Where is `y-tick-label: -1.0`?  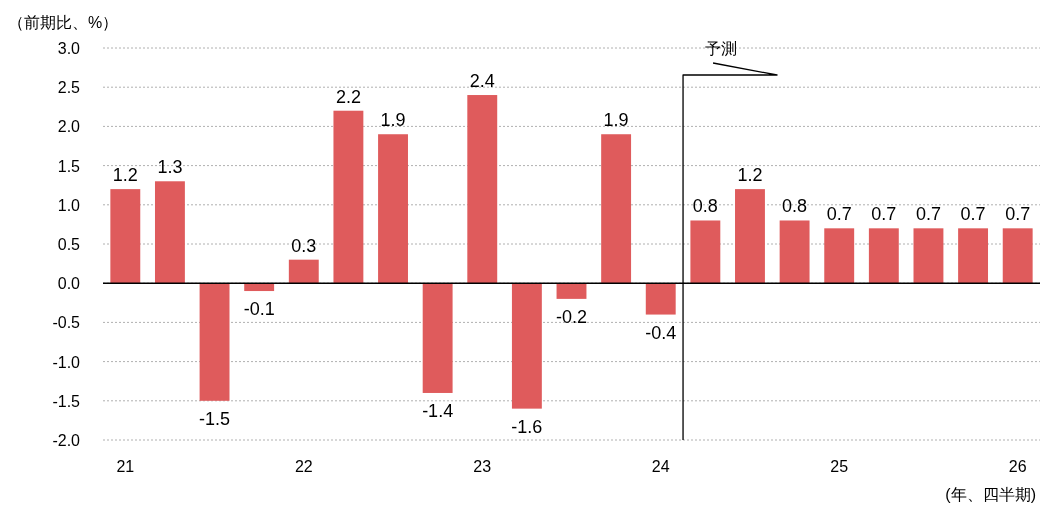
y-tick-label: -1.0 is located at coordinates (66, 362).